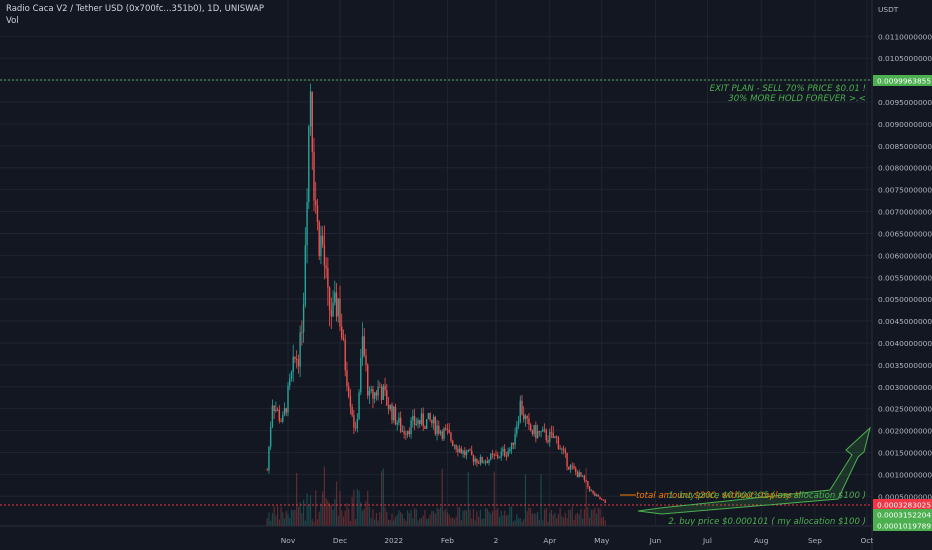 The width and height of the screenshot is (932, 550). I want to click on x-tick-label: Sep, so click(815, 540).